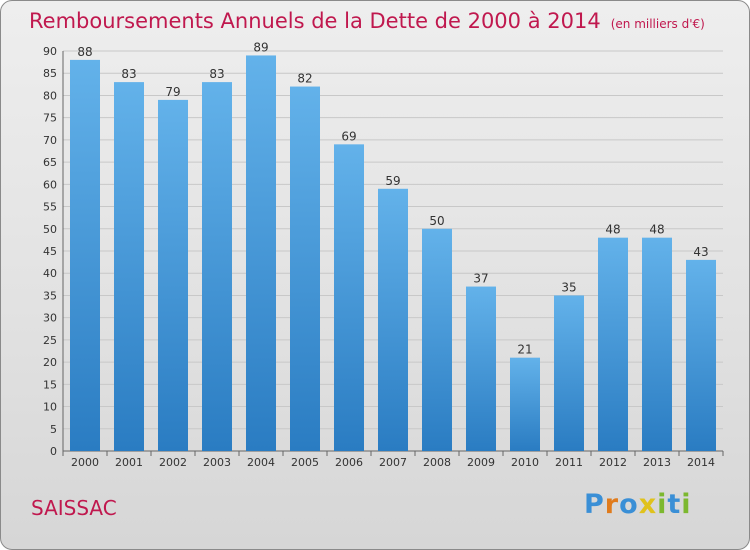 Image resolution: width=750 pixels, height=550 pixels. I want to click on x-tick-label: 2002, so click(173, 462).